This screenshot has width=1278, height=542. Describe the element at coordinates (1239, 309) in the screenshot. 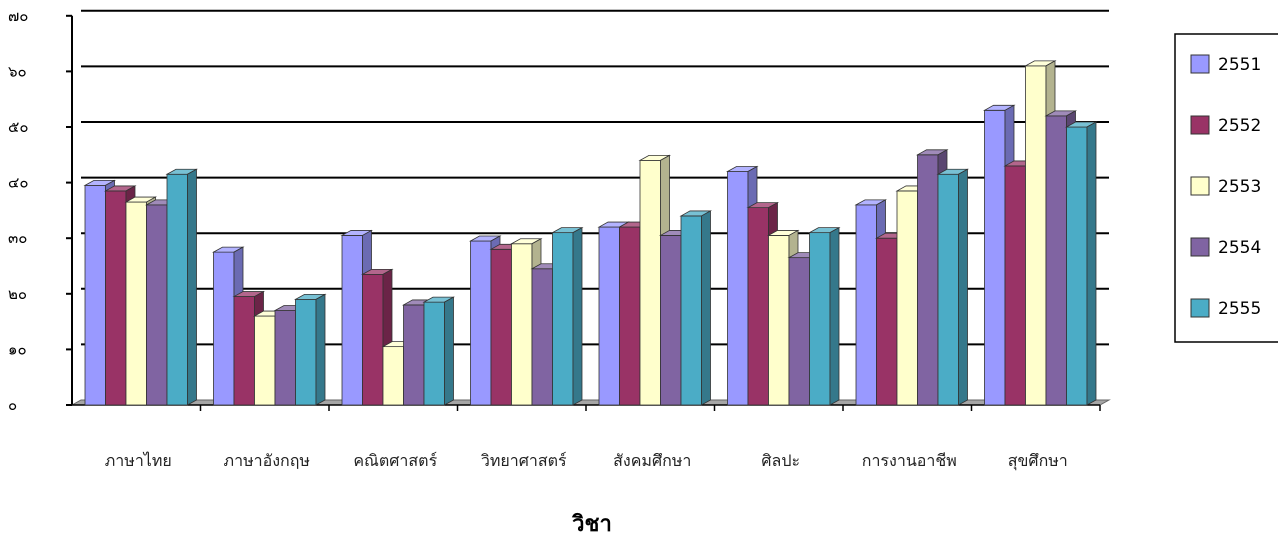

I see `legend-label: 2555` at that location.